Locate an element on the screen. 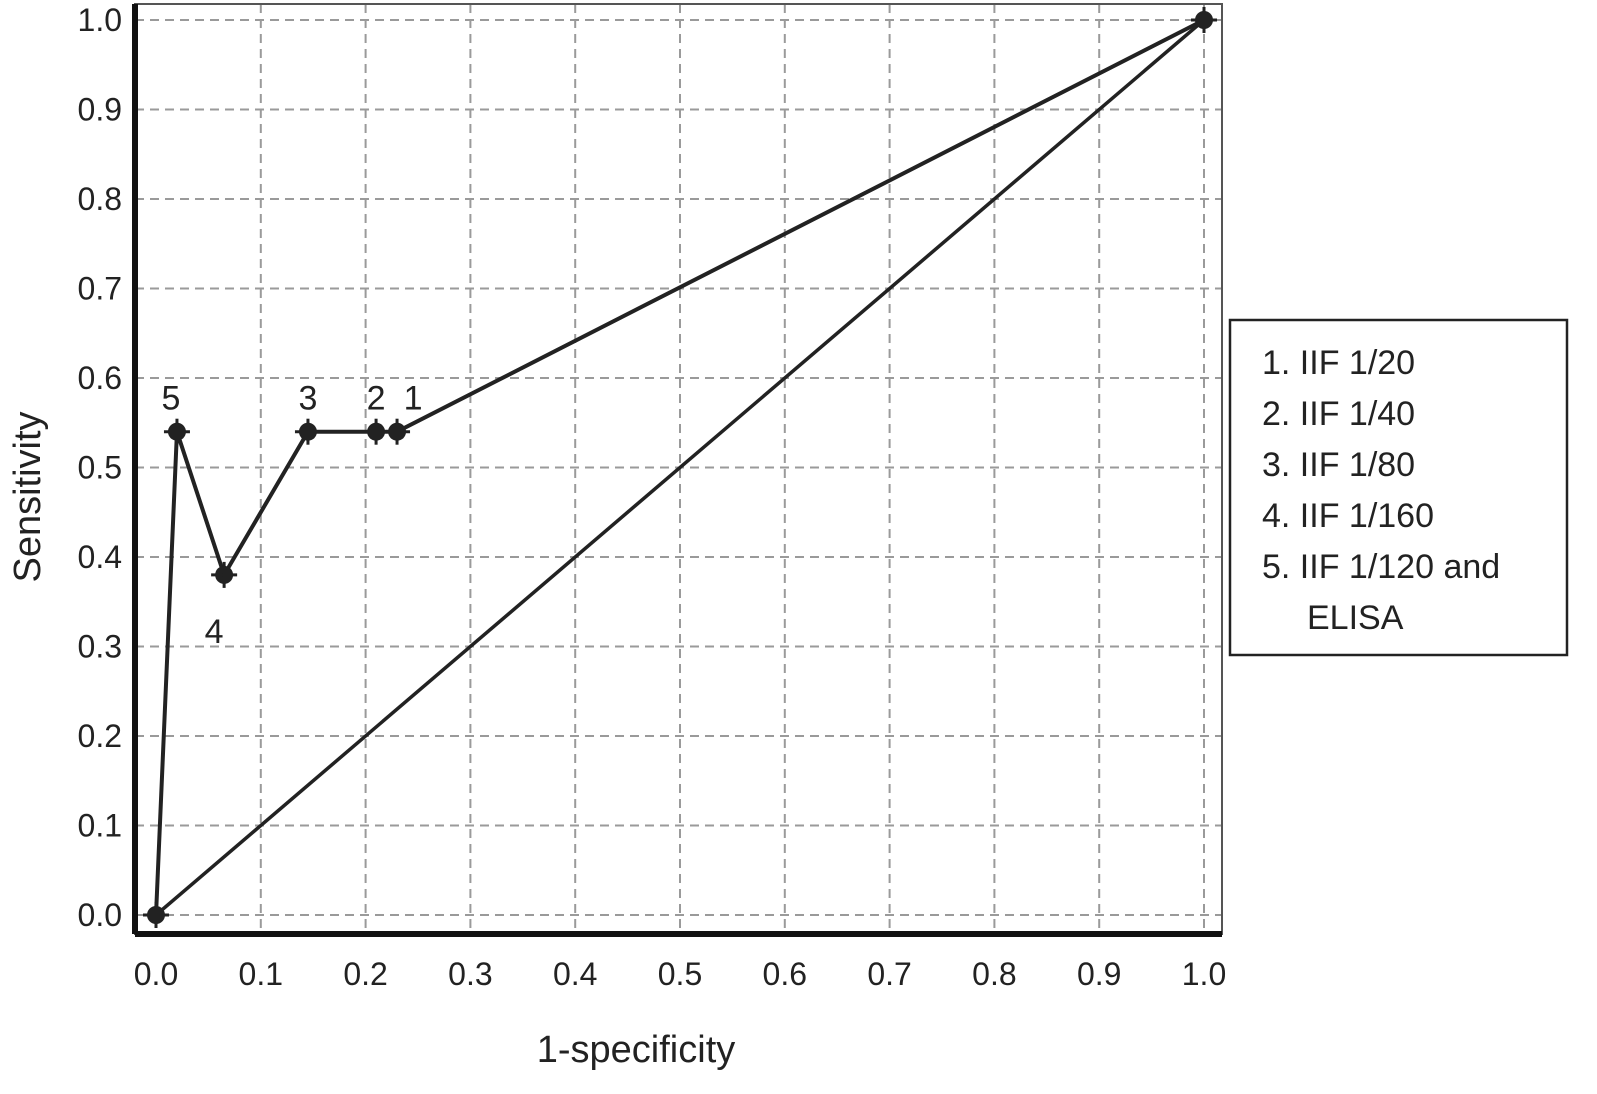 Image resolution: width=1597 pixels, height=1094 pixels. x-tick-label: 0.5 is located at coordinates (680, 974).